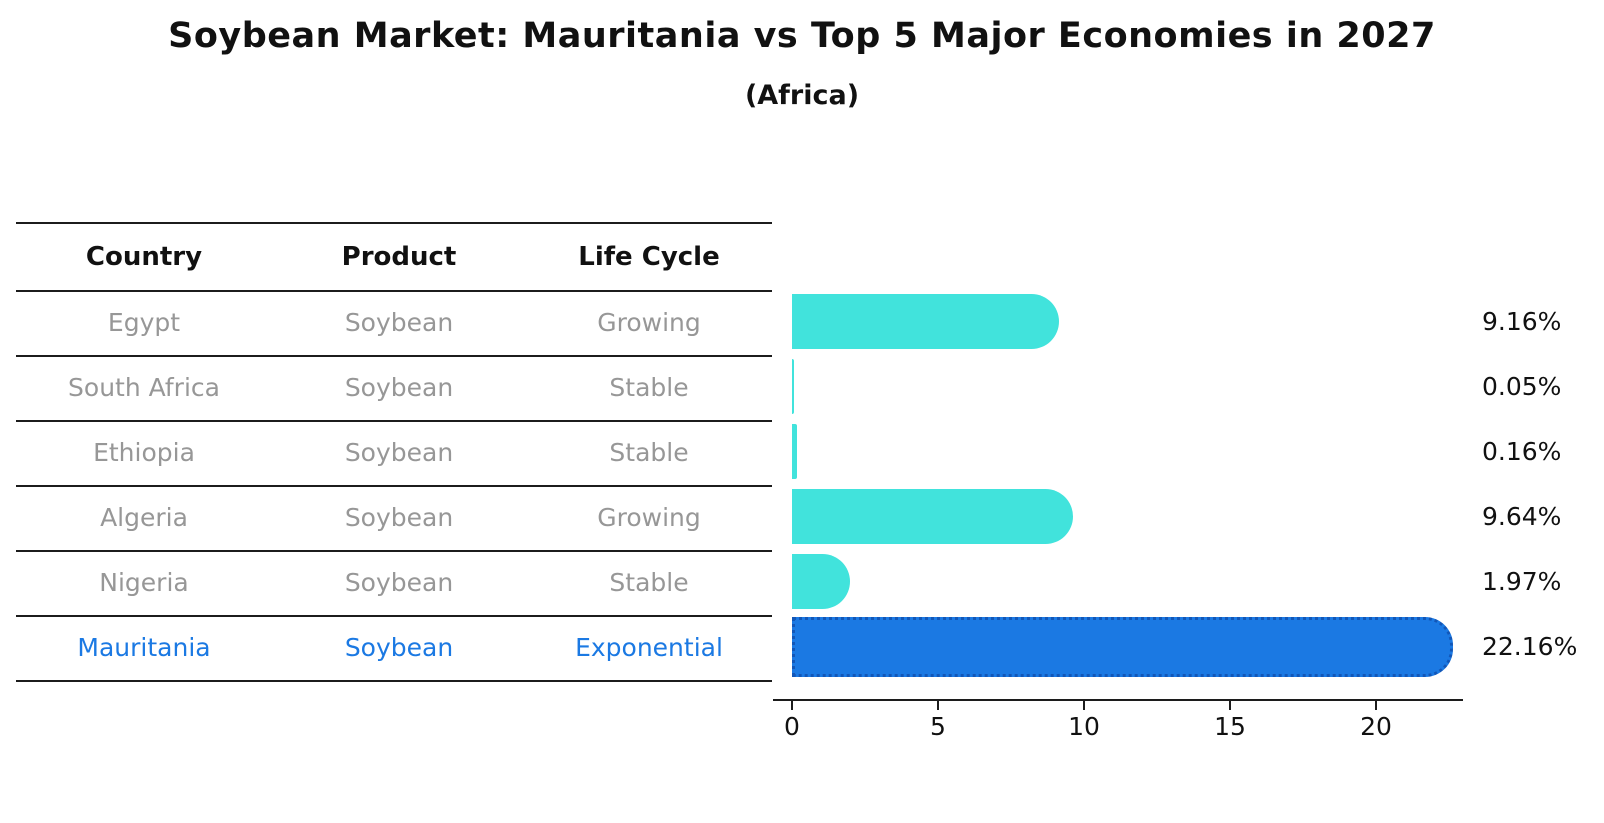  Describe the element at coordinates (1522, 581) in the screenshot. I see `bar-value-label: 1.97%` at that location.